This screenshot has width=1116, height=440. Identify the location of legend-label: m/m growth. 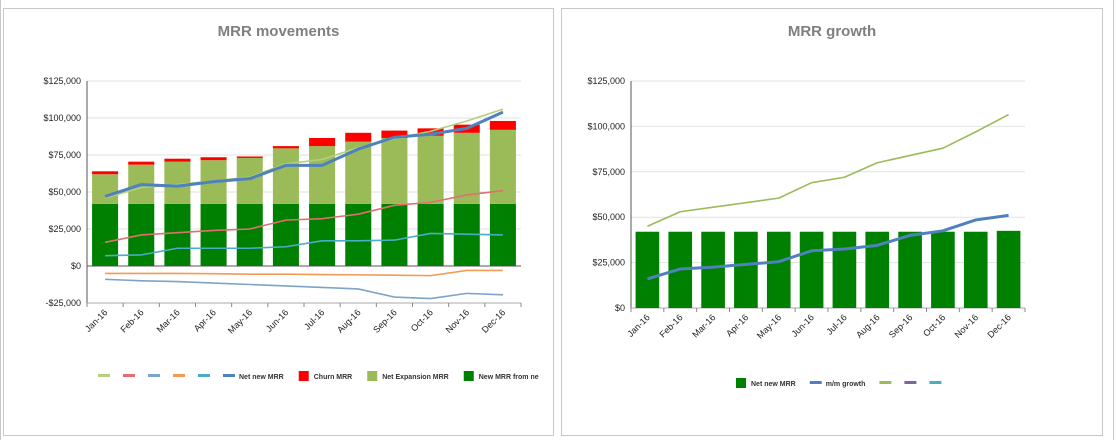
(846, 384).